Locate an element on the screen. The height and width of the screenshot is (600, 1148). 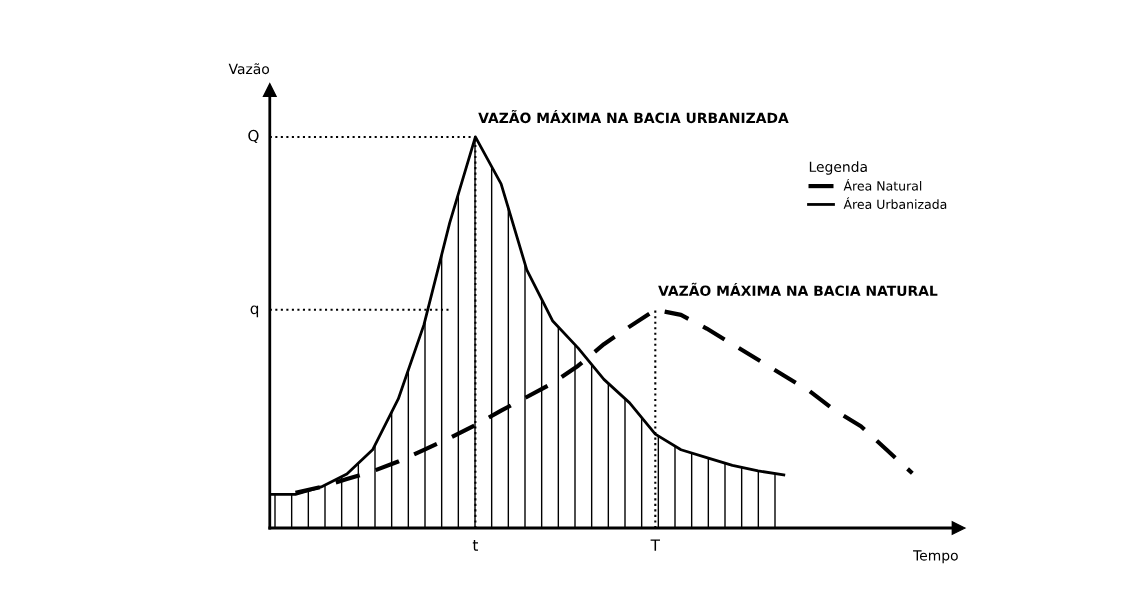
x-tick-label: T is located at coordinates (655, 545).